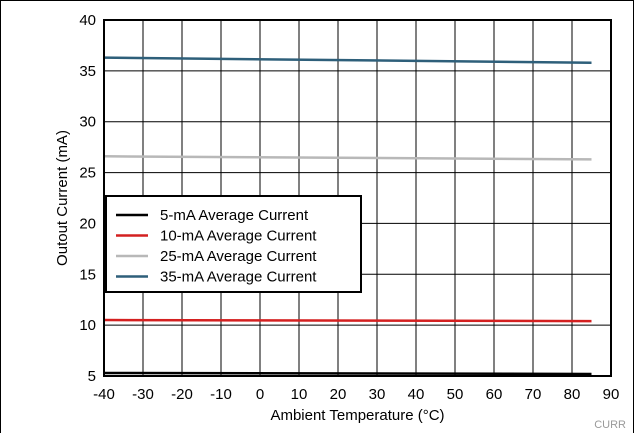 The width and height of the screenshot is (634, 433). Describe the element at coordinates (299, 394) in the screenshot. I see `x-tick-label: 10` at that location.